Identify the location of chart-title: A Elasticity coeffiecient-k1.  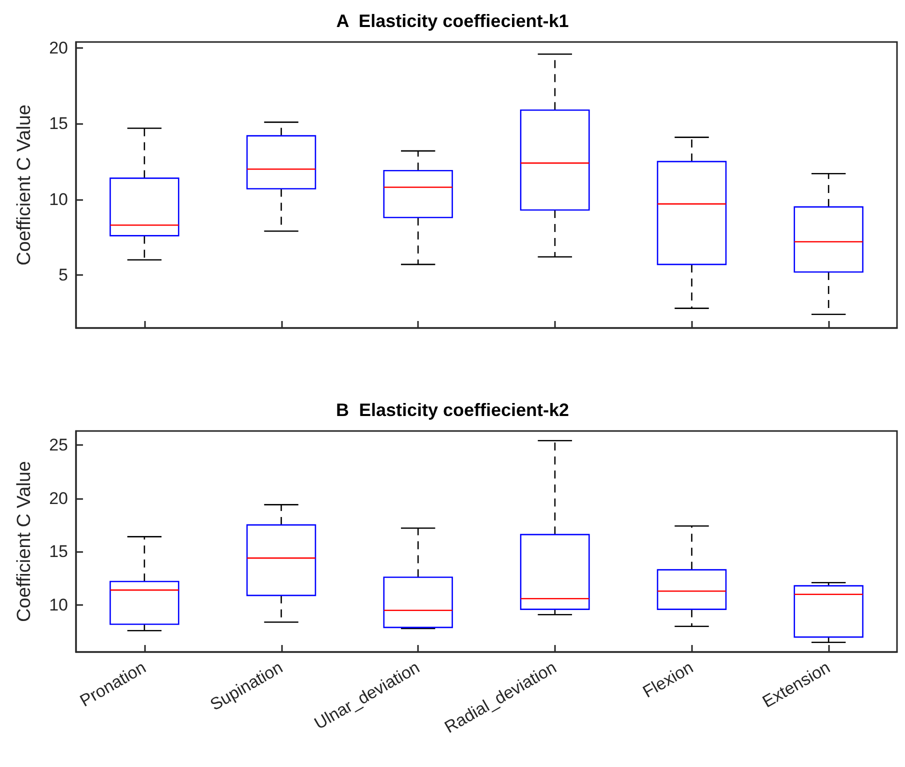
(452, 21).